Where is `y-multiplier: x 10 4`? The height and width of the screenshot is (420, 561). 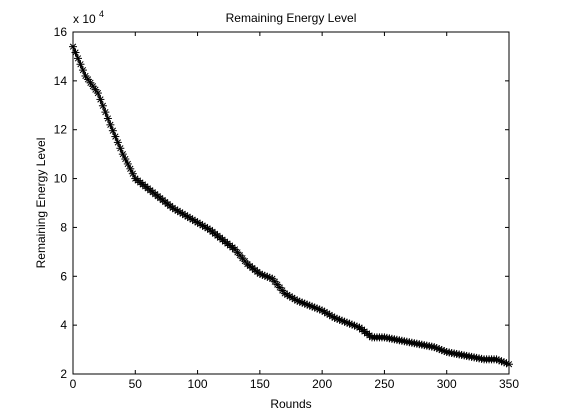
y-multiplier: x 10 4 is located at coordinates (88, 17).